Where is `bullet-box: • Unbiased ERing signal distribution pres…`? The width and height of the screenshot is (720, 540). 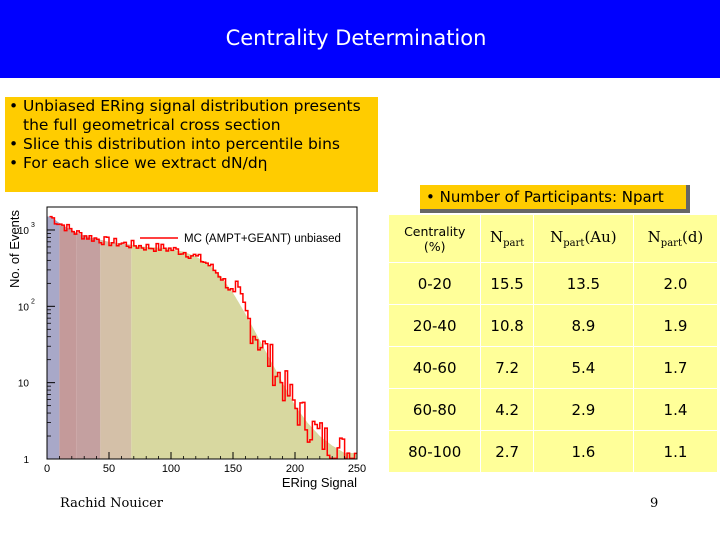
bullet-box: • Unbiased ERing signal distribution pres… is located at coordinates (191, 144).